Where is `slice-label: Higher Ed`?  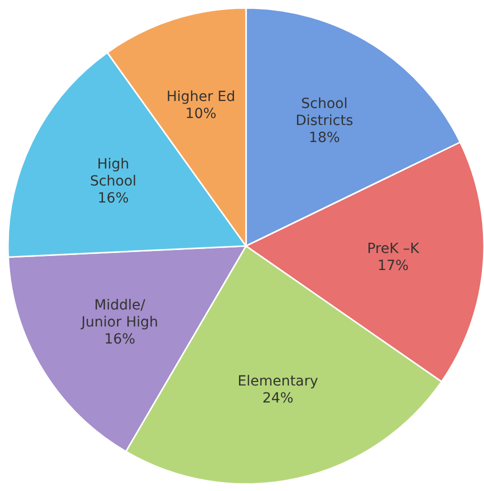 slice-label: Higher Ed is located at coordinates (201, 96).